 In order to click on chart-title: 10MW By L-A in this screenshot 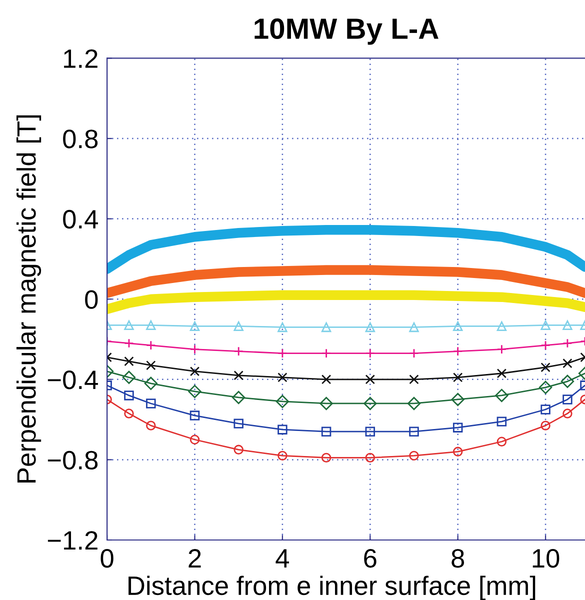, I will do `click(346, 31)`.